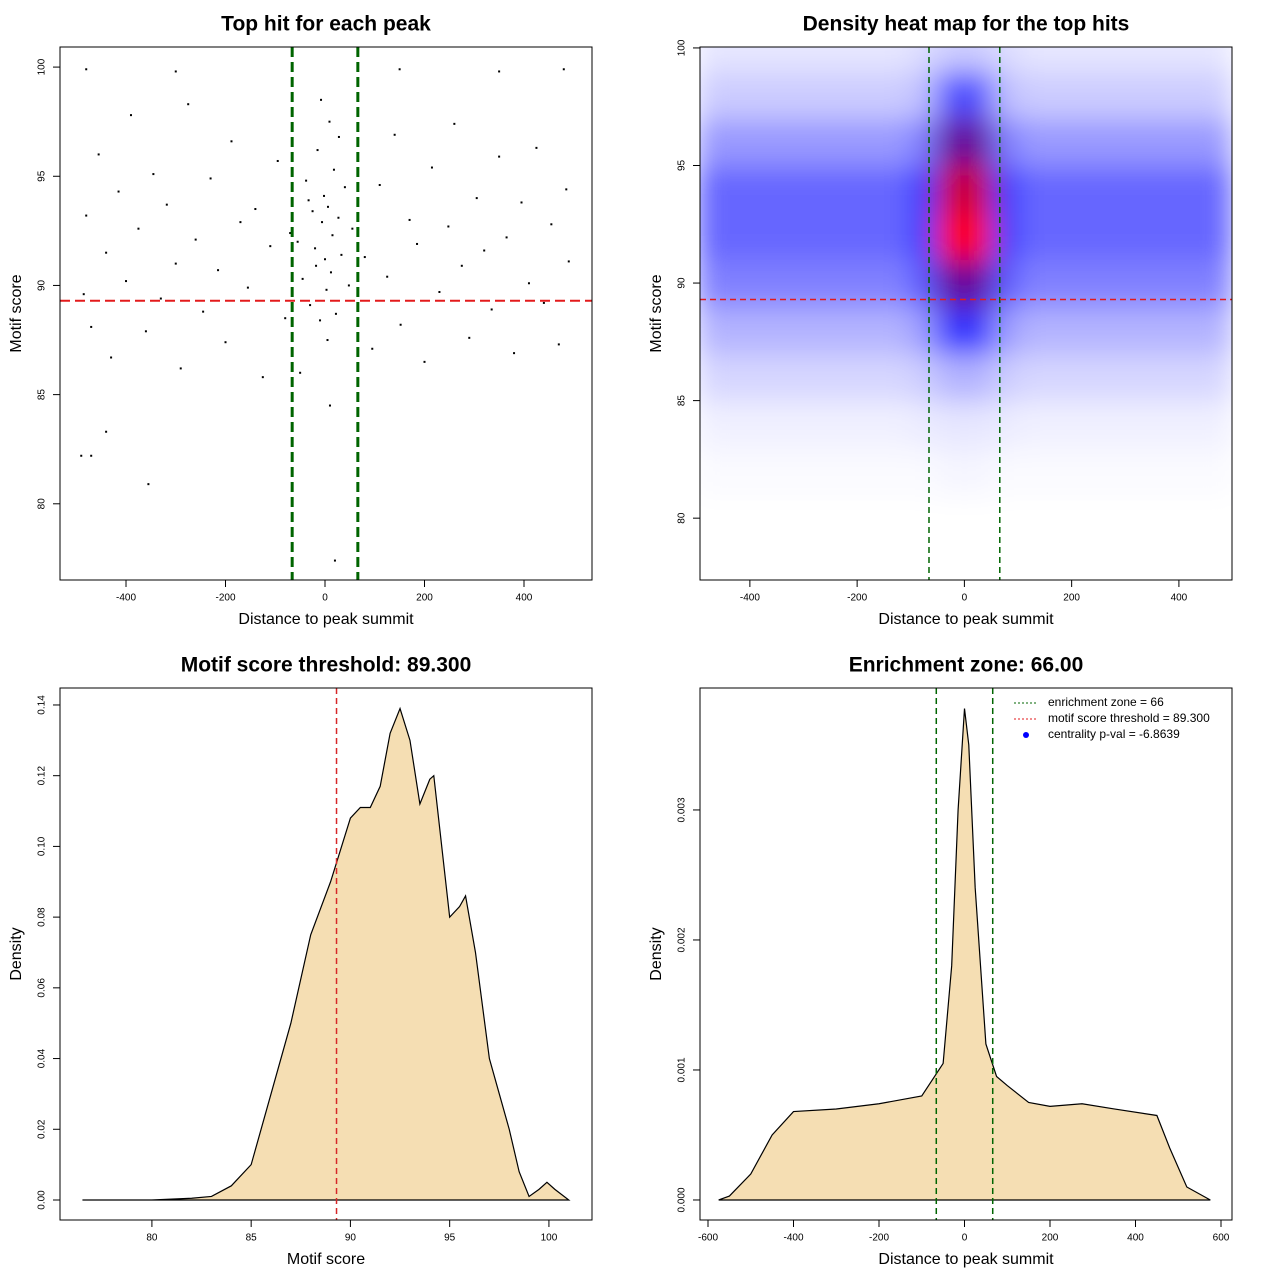 The image size is (1280, 1280). What do you see at coordinates (966, 24) in the screenshot?
I see `chart-title: Density heat map for the top hits` at bounding box center [966, 24].